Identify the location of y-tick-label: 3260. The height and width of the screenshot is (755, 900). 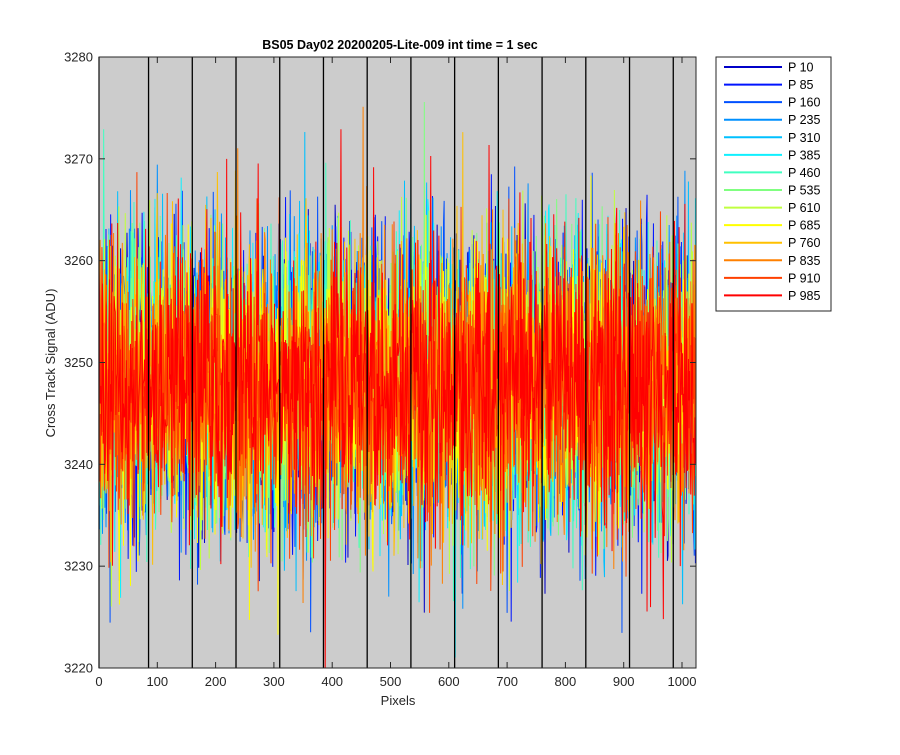
(78, 260).